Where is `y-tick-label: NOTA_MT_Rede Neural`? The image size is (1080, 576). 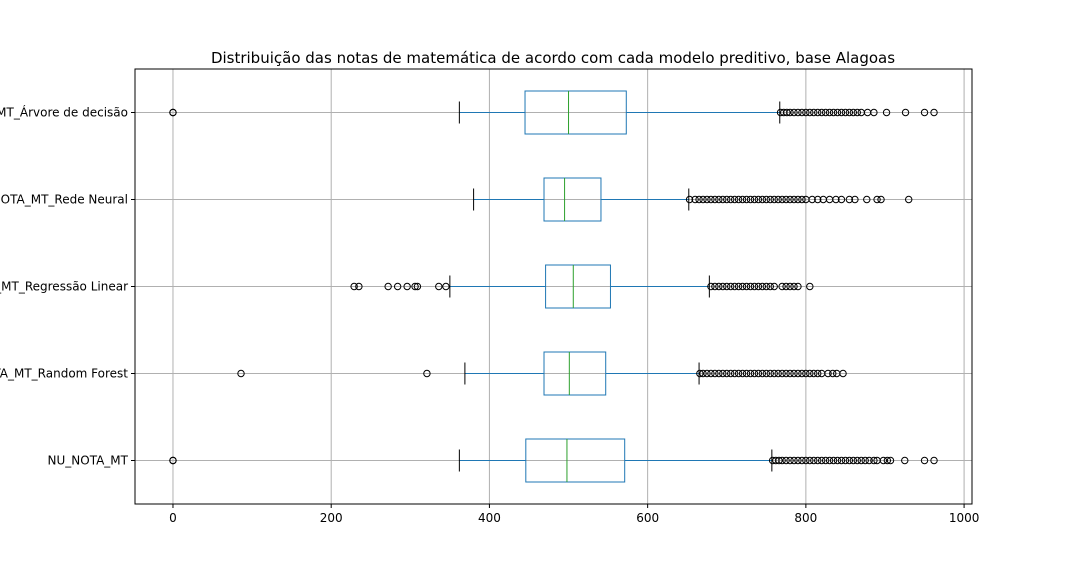
y-tick-label: NOTA_MT_Rede Neural is located at coordinates (64, 200).